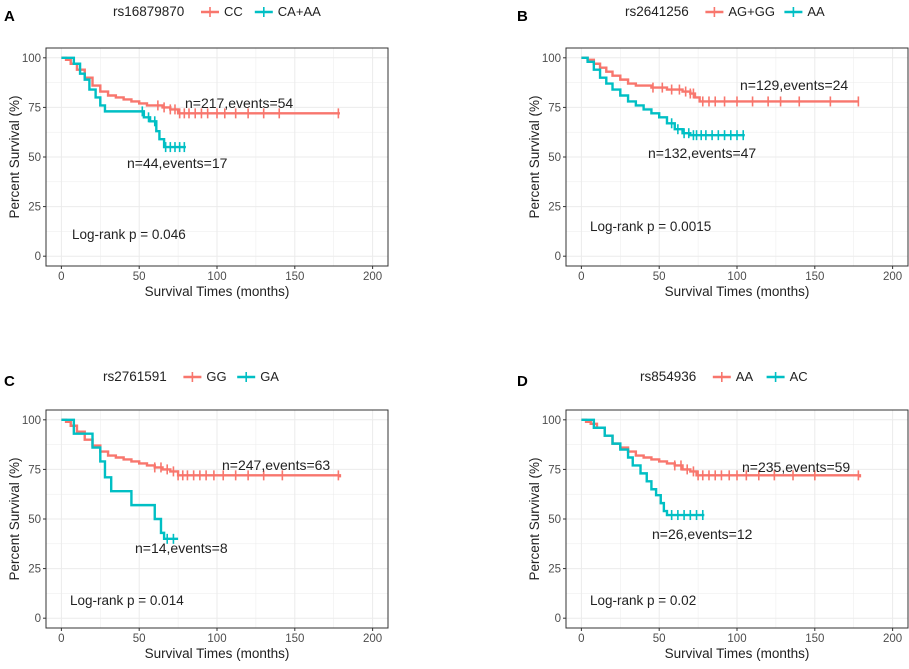 The width and height of the screenshot is (909, 669). Describe the element at coordinates (799, 376) in the screenshot. I see `legend-label: AC` at that location.